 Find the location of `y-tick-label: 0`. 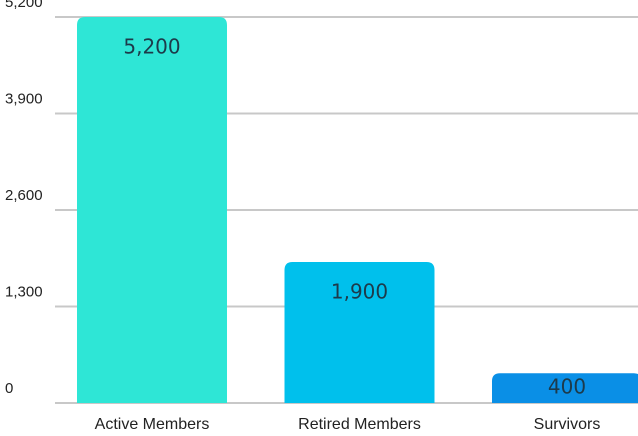

y-tick-label: 0 is located at coordinates (9, 388).